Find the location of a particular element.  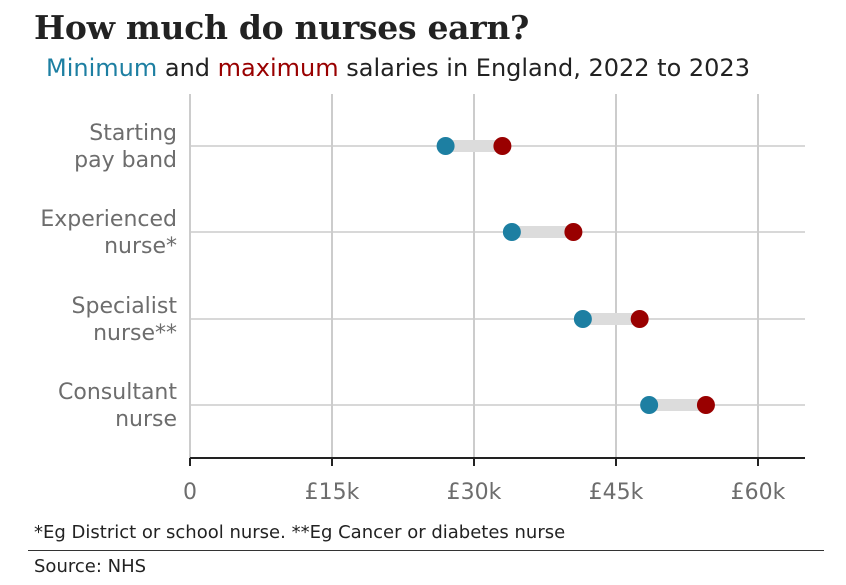

category-label-line: Consultant is located at coordinates (117, 392).